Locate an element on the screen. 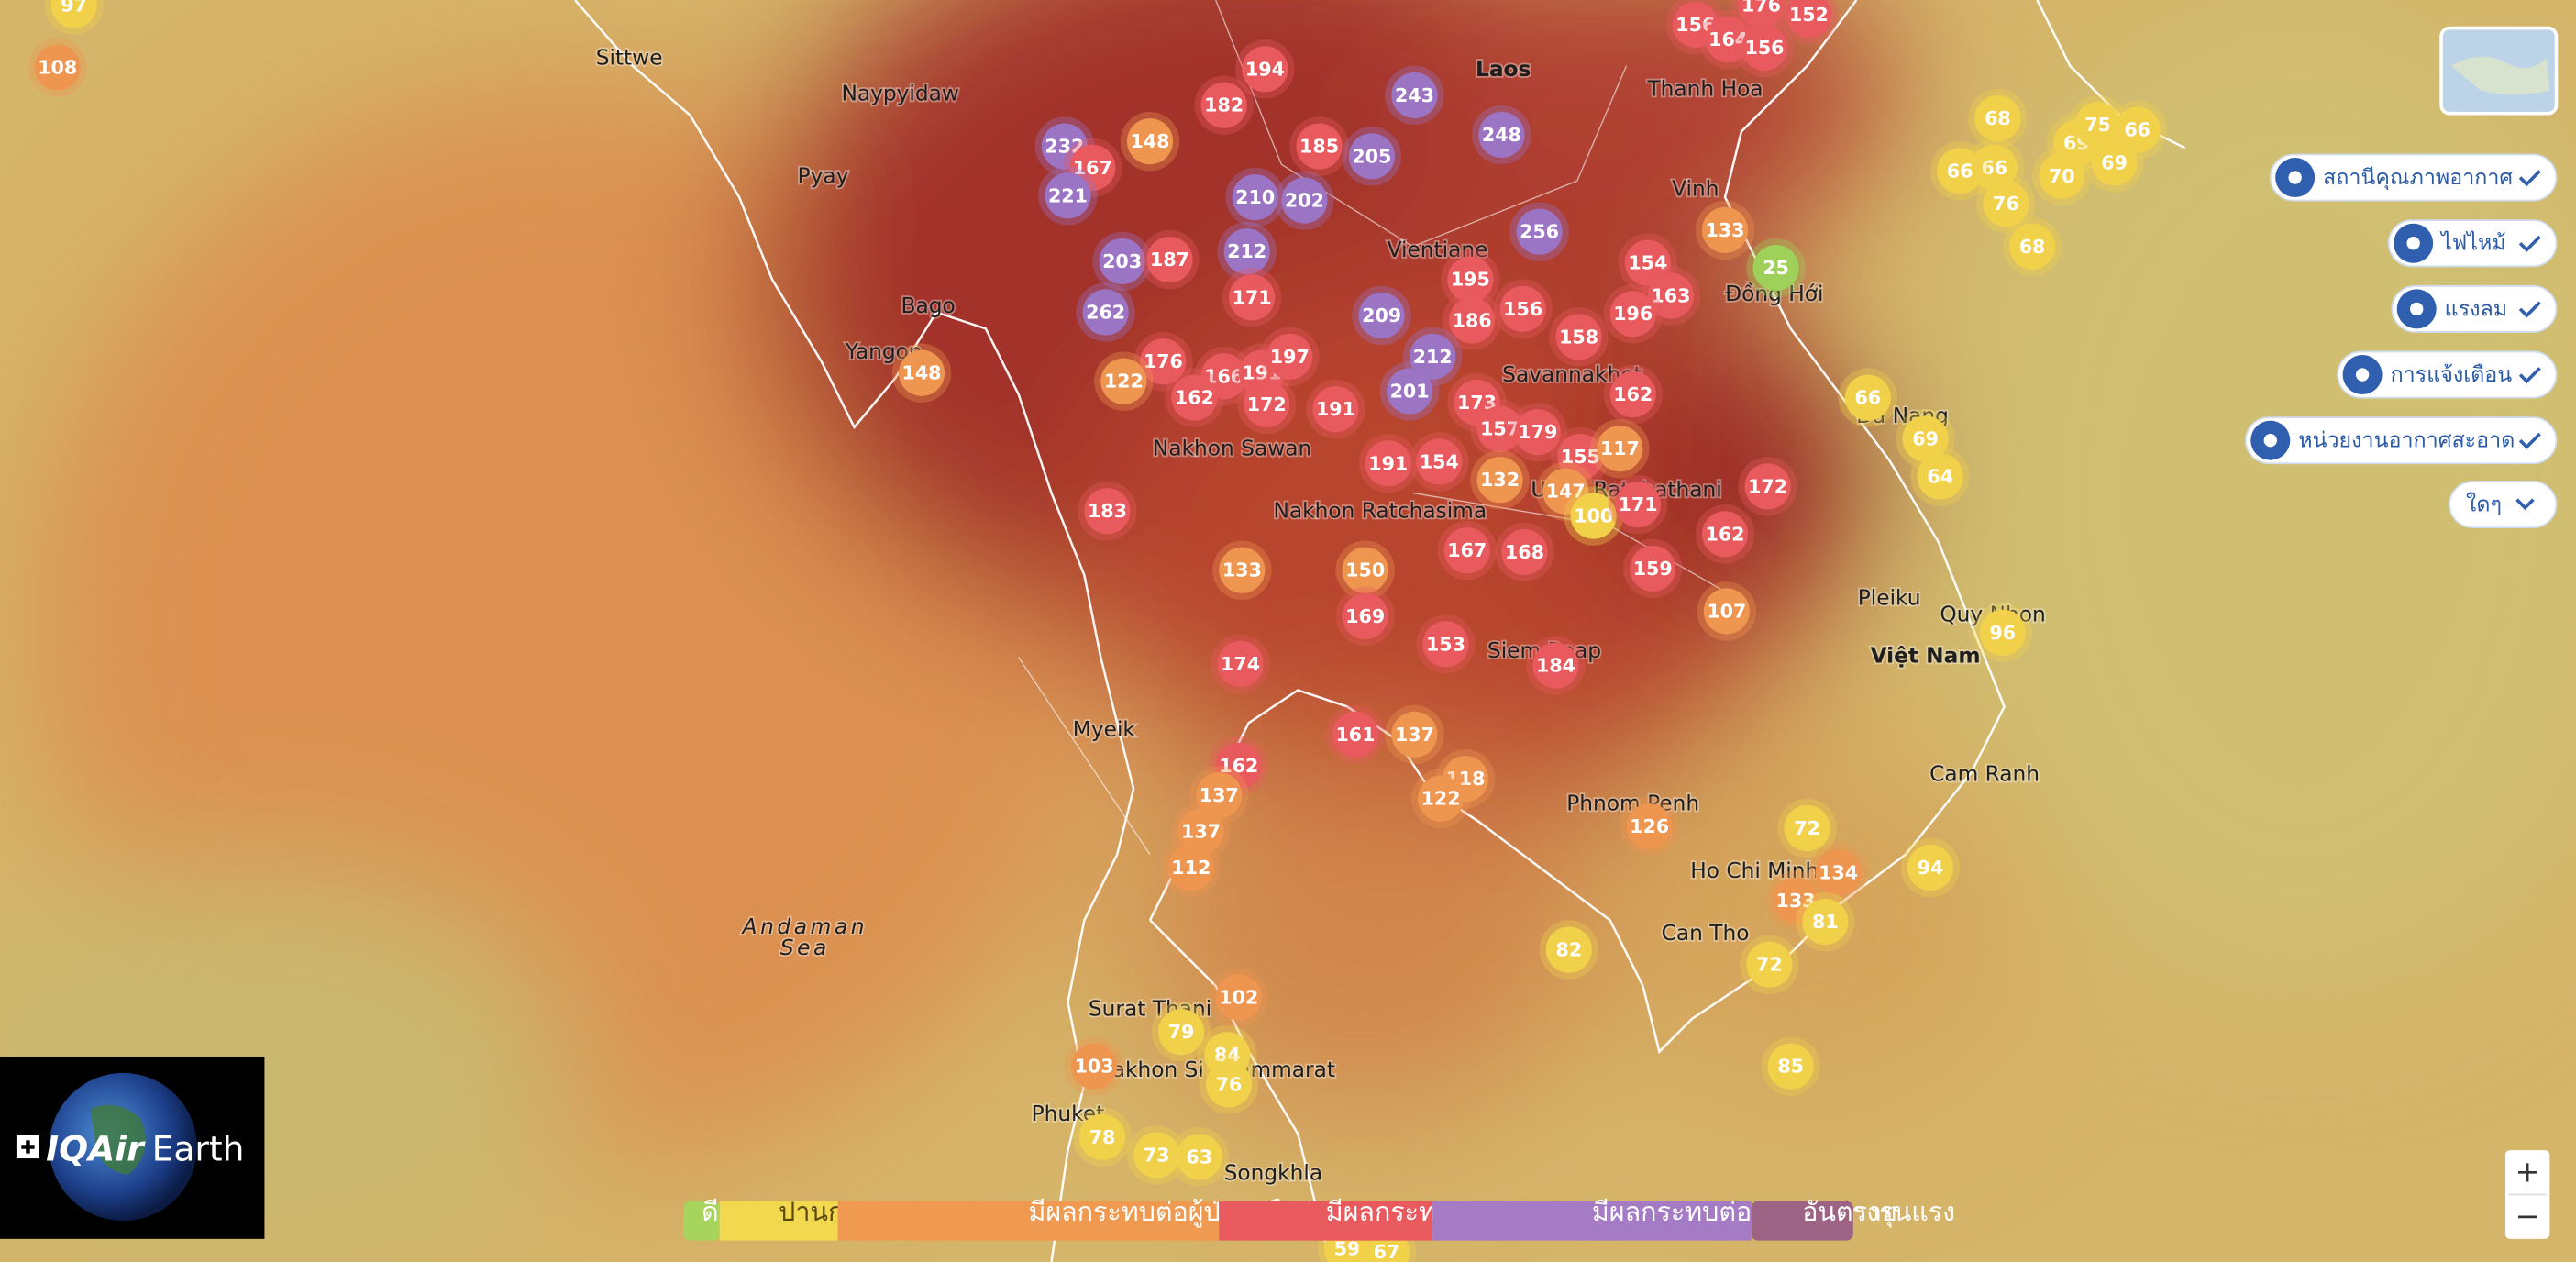  aqi-marker: 70 is located at coordinates (2062, 176).